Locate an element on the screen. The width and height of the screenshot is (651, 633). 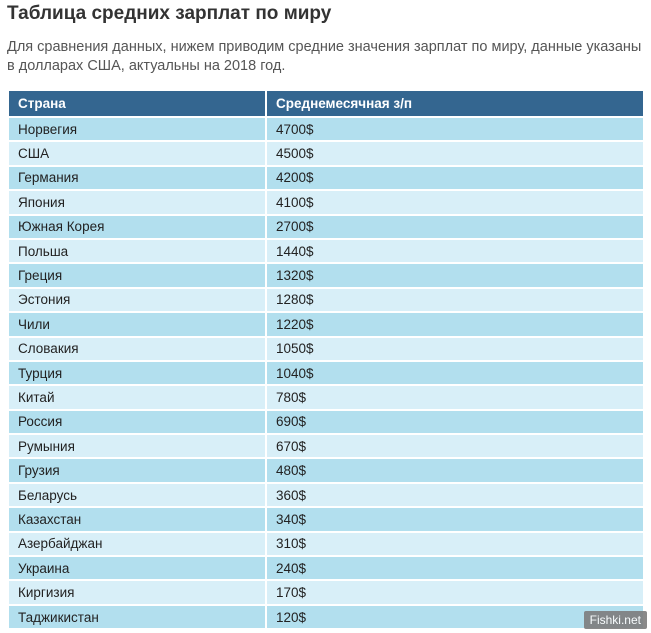
table-row: Греция 1320$ is located at coordinates (326, 276).